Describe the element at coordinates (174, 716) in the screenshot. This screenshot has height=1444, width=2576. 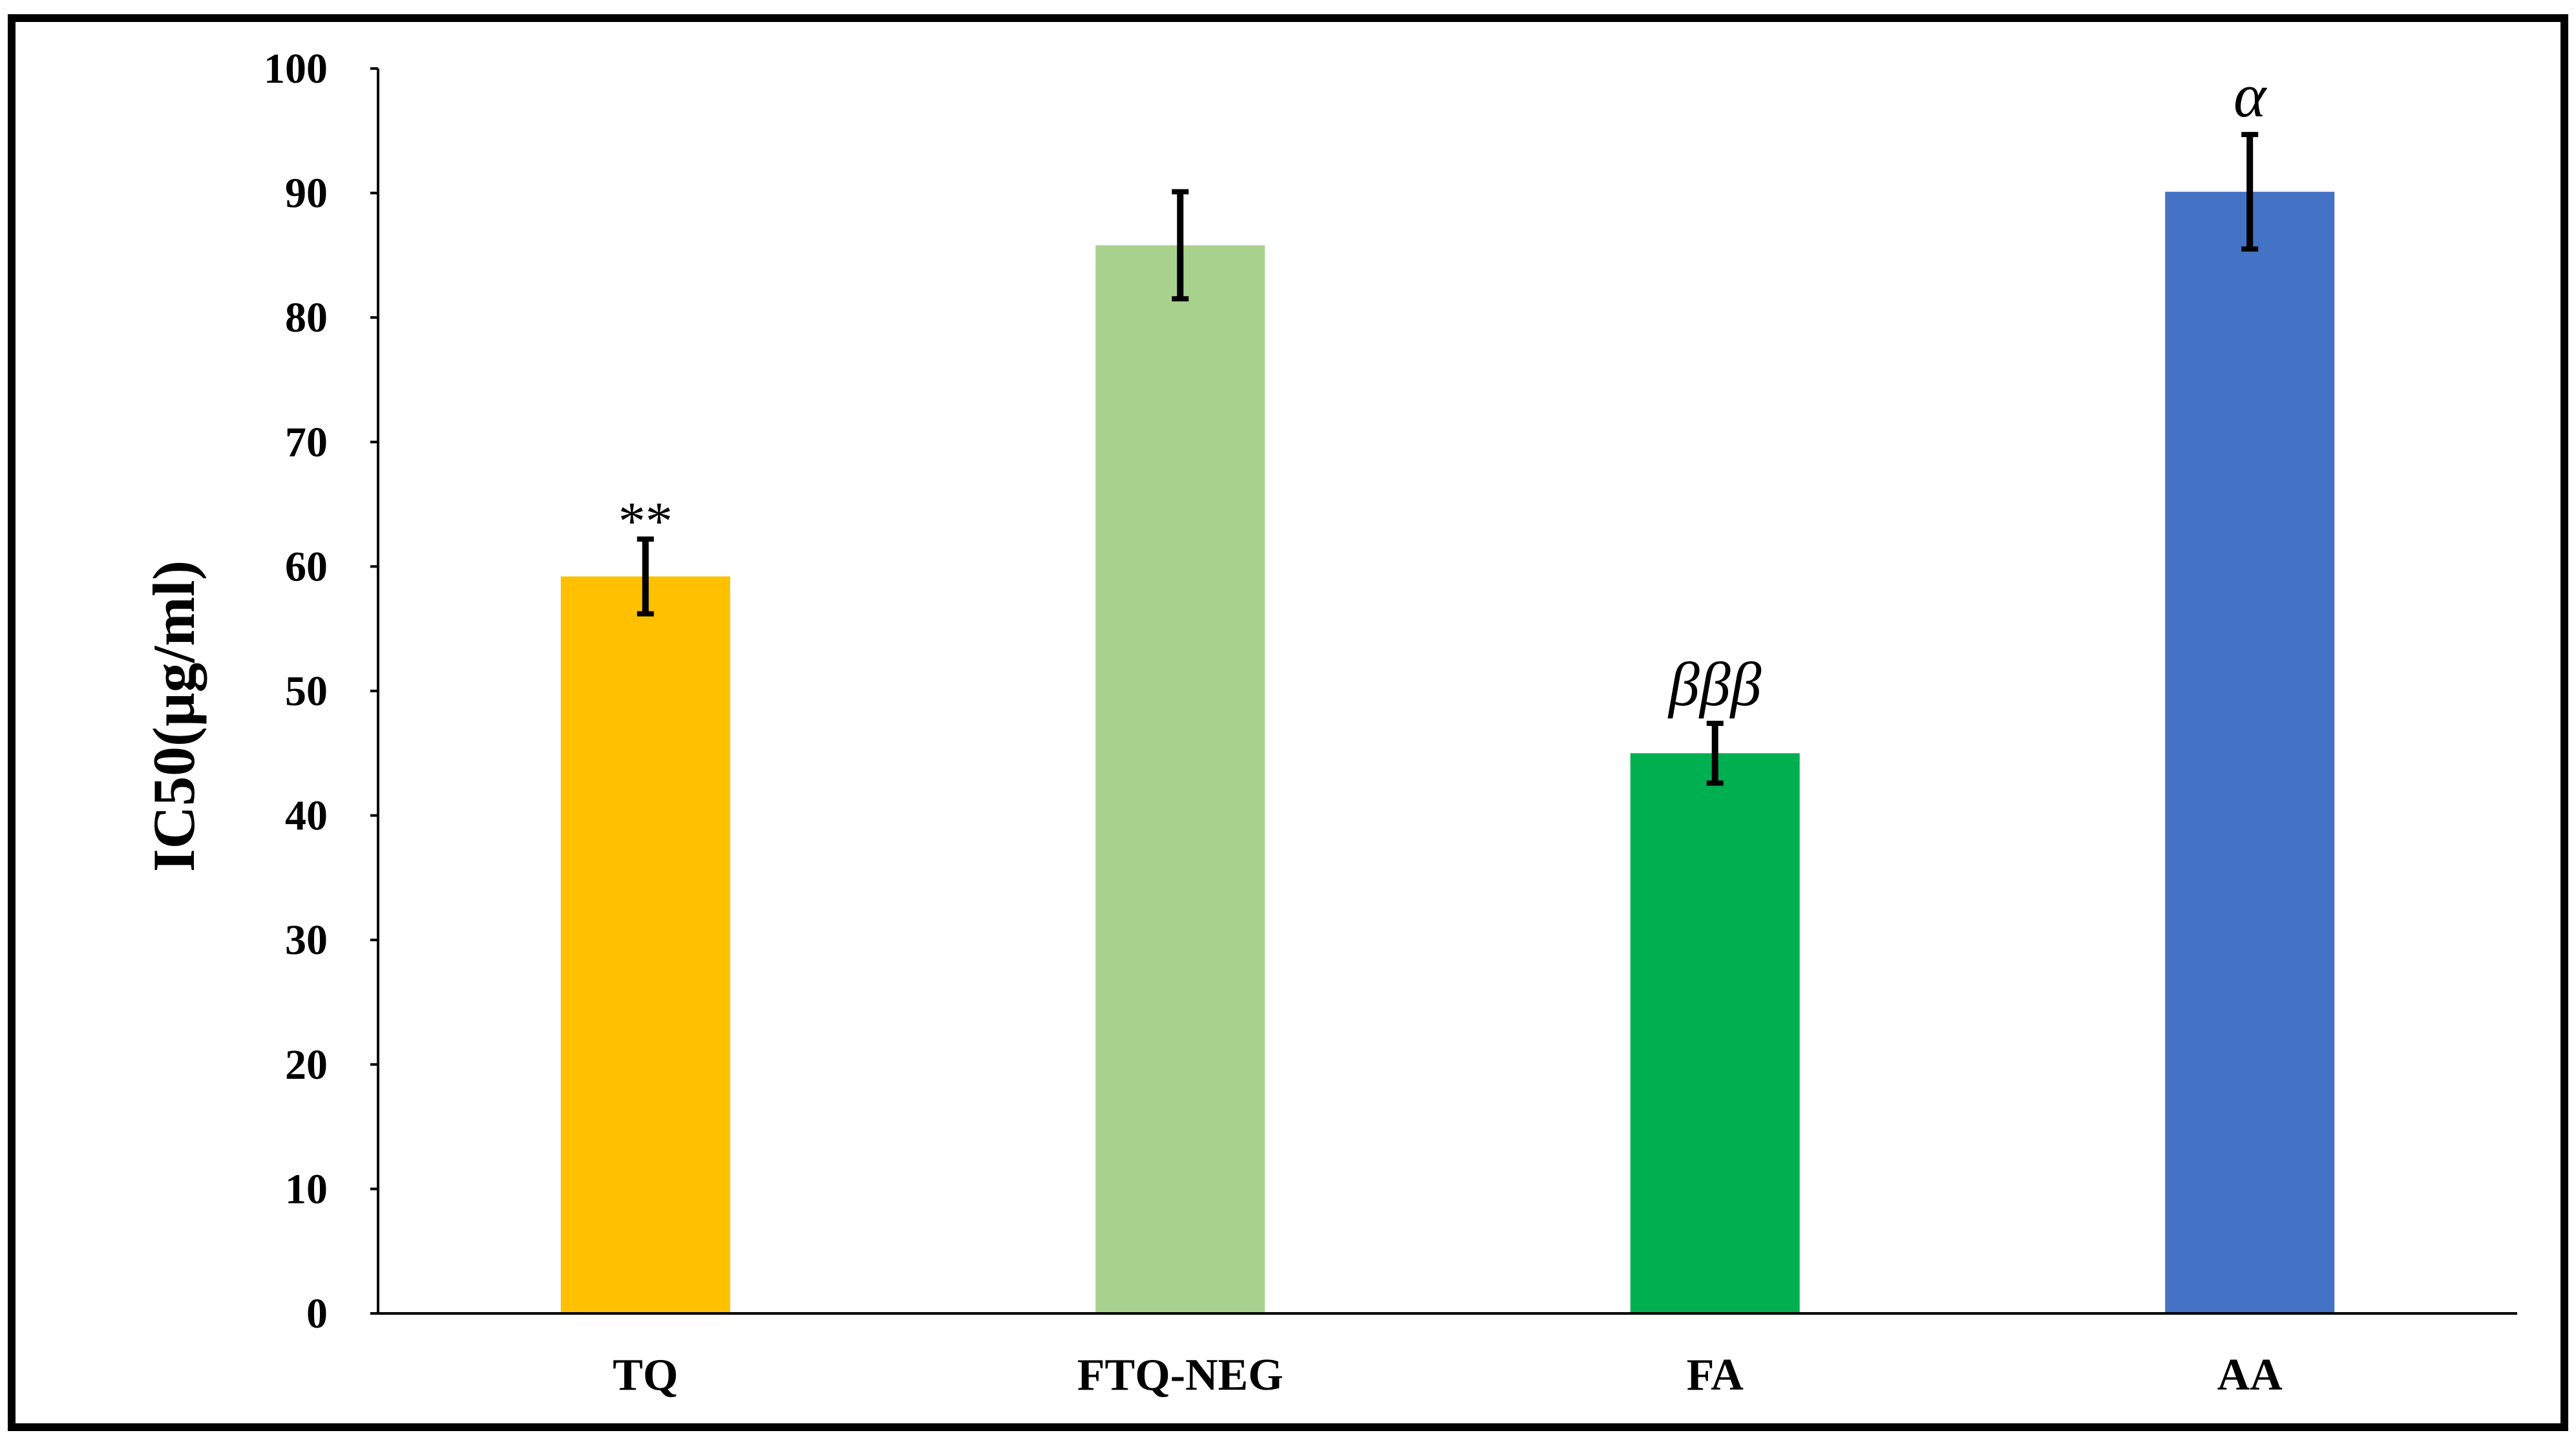
I see `y-axis-title: IC50(µg/ml)` at that location.